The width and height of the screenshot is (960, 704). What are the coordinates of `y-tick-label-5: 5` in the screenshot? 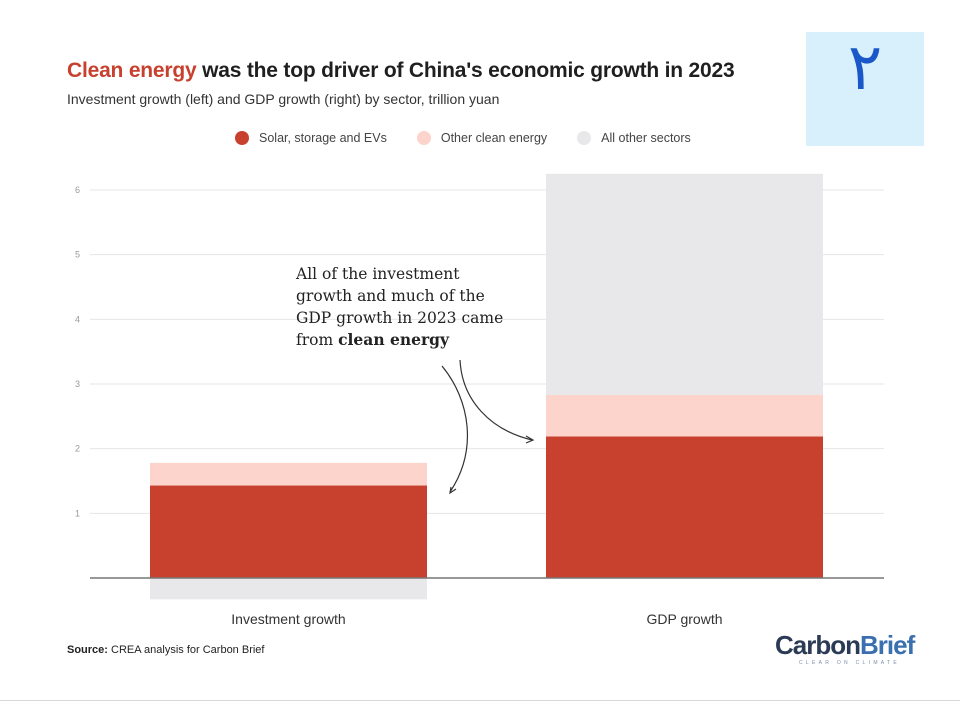 It's located at (77, 255).